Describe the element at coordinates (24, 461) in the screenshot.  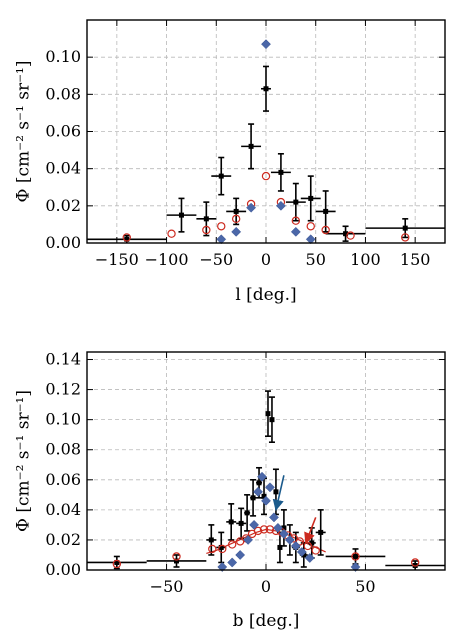
I see `y-axis-label: Φ [cm⁻² s⁻¹ sr⁻¹]` at that location.